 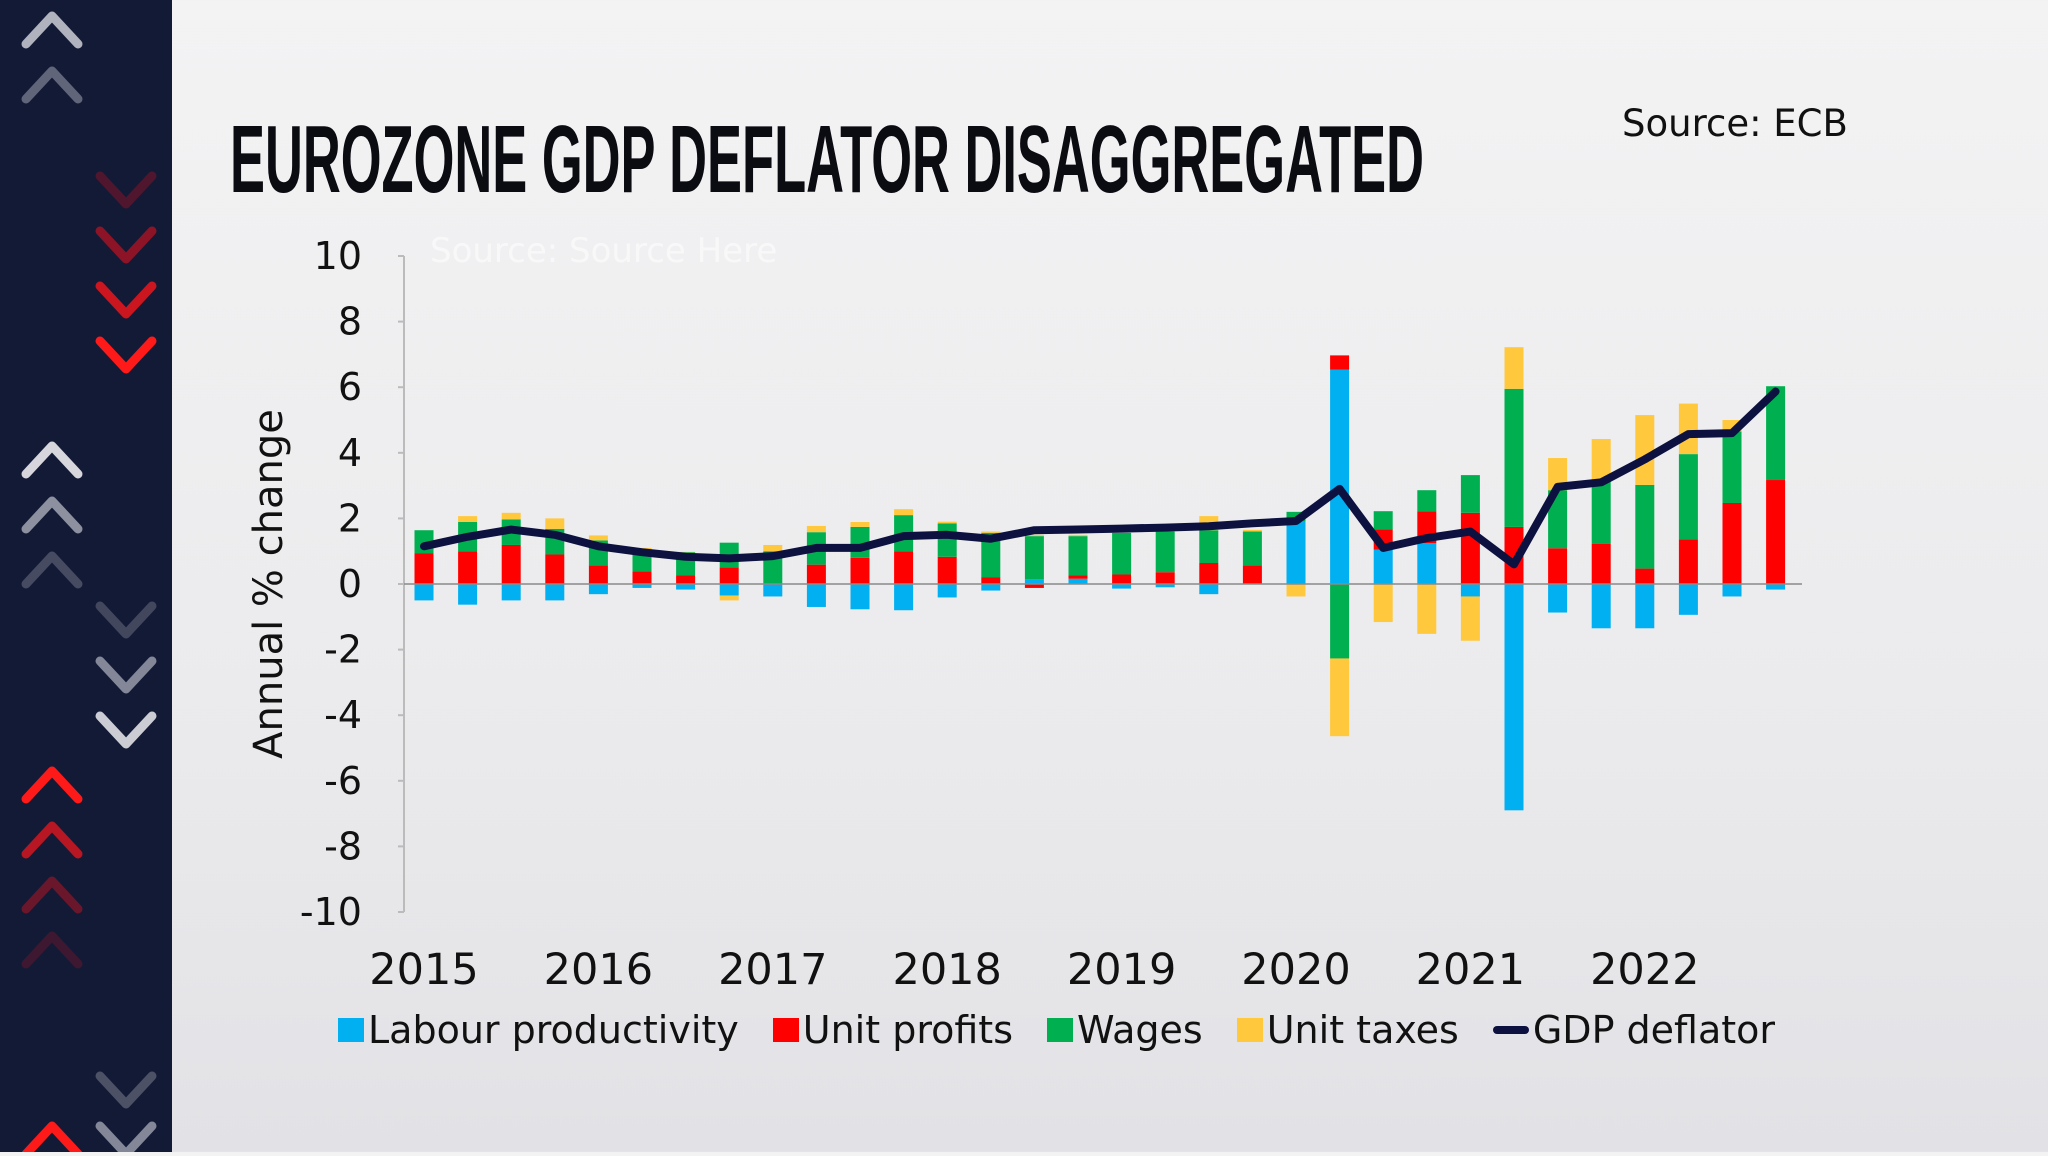 I want to click on legend-label: Unit profits, so click(x=908, y=1030).